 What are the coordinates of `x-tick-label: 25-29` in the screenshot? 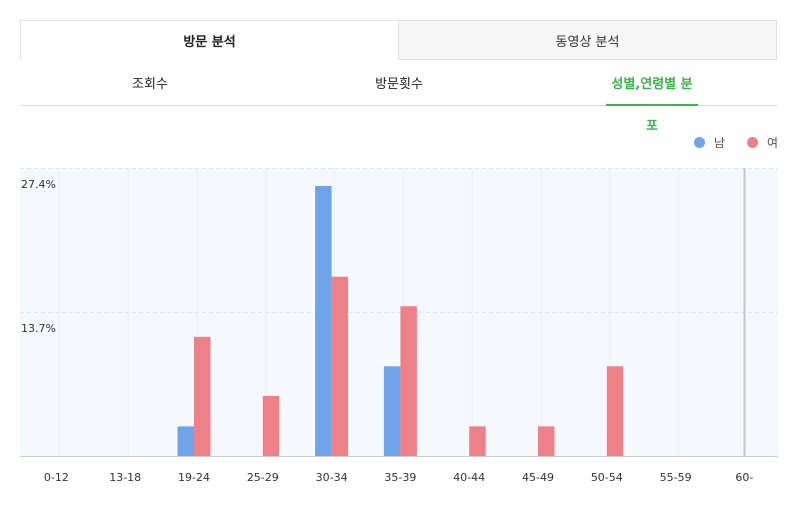 It's located at (263, 477).